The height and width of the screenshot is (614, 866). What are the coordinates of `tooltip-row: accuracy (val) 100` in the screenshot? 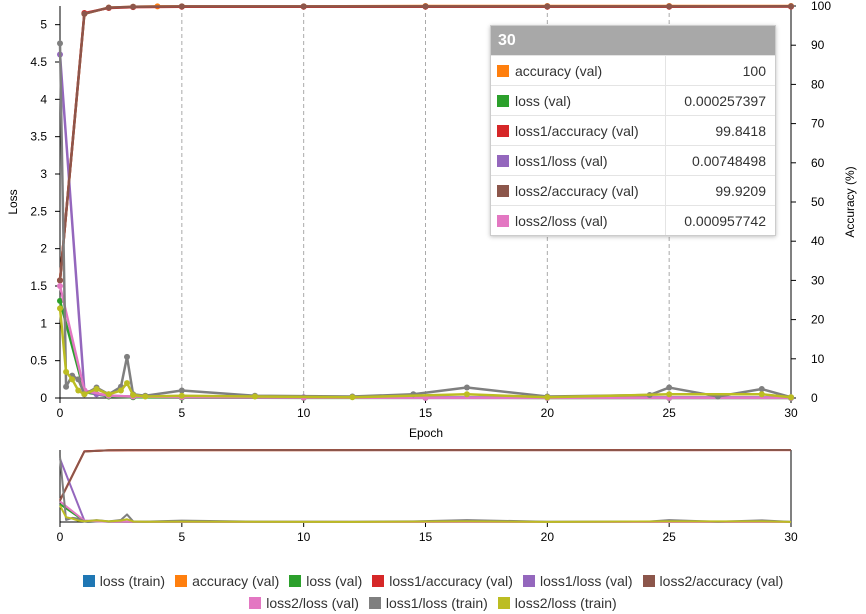 It's located at (633, 70).